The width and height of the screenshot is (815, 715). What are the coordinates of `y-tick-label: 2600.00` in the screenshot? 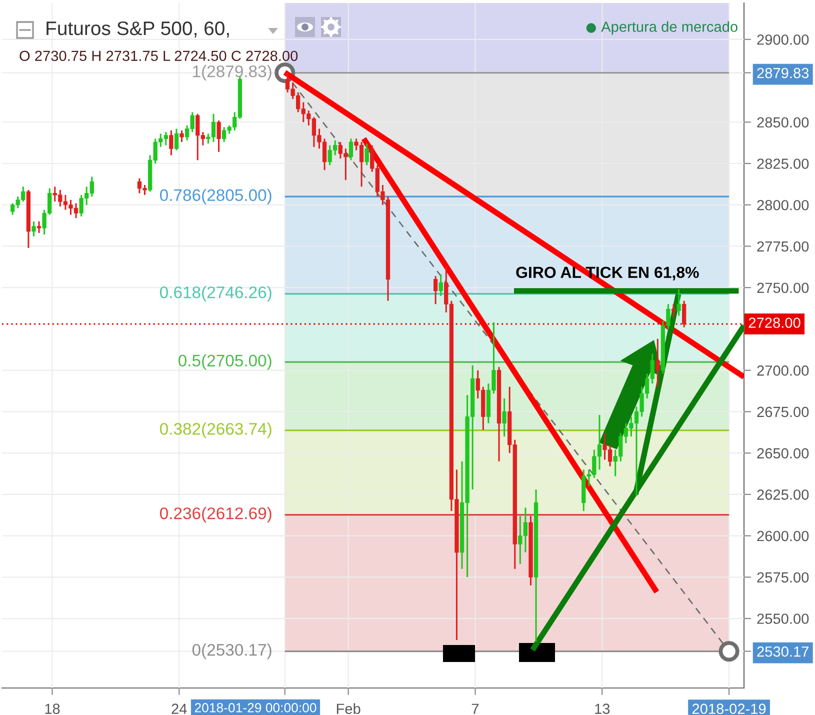 It's located at (783, 536).